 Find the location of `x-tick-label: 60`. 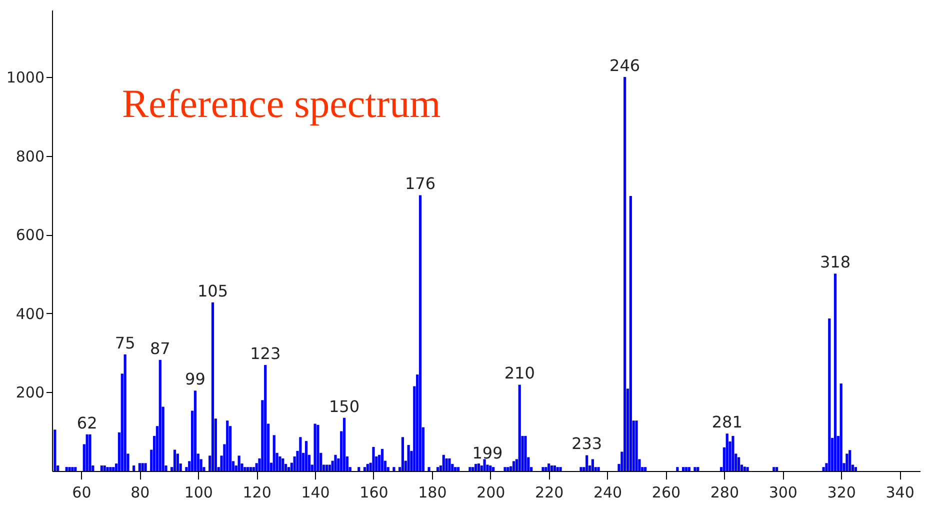

x-tick-label: 60 is located at coordinates (82, 493).